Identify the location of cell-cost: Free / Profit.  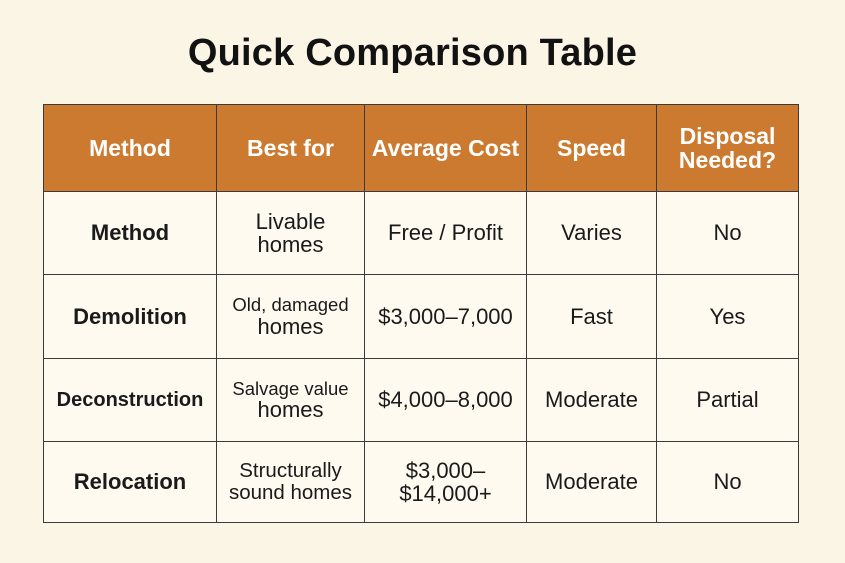
(445, 233).